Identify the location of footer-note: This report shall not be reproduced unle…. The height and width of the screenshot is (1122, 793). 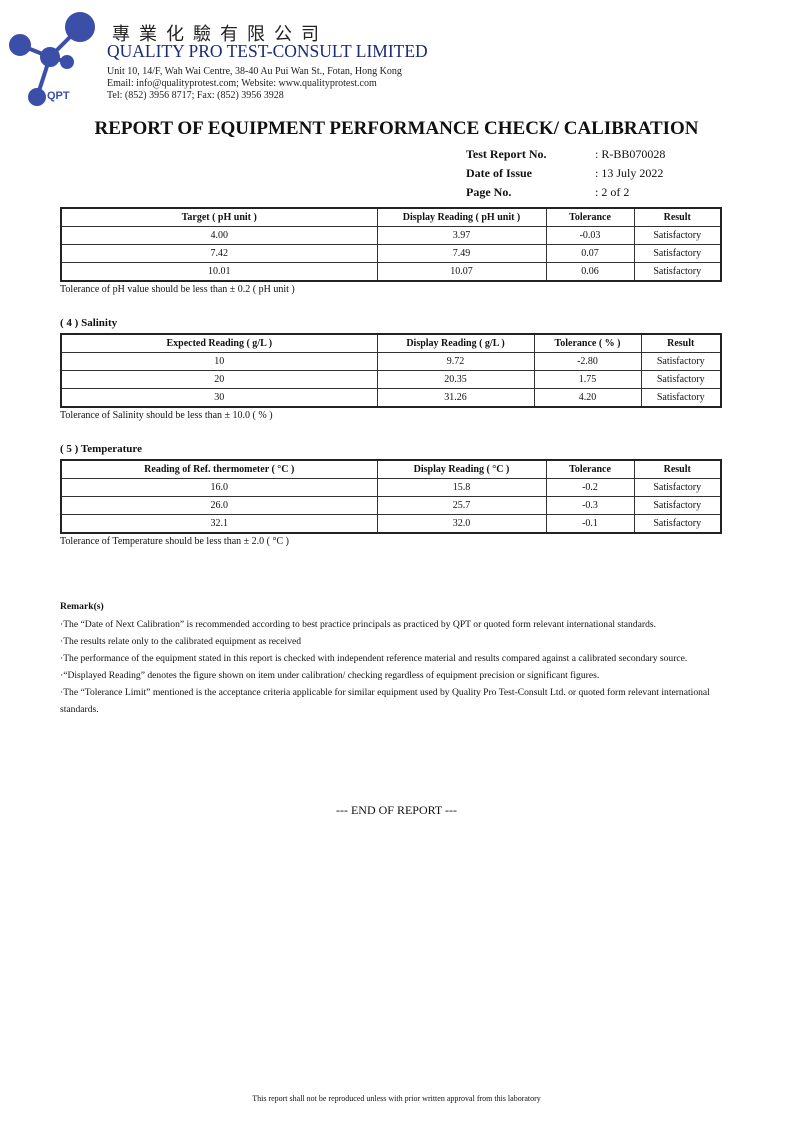
(396, 1098).